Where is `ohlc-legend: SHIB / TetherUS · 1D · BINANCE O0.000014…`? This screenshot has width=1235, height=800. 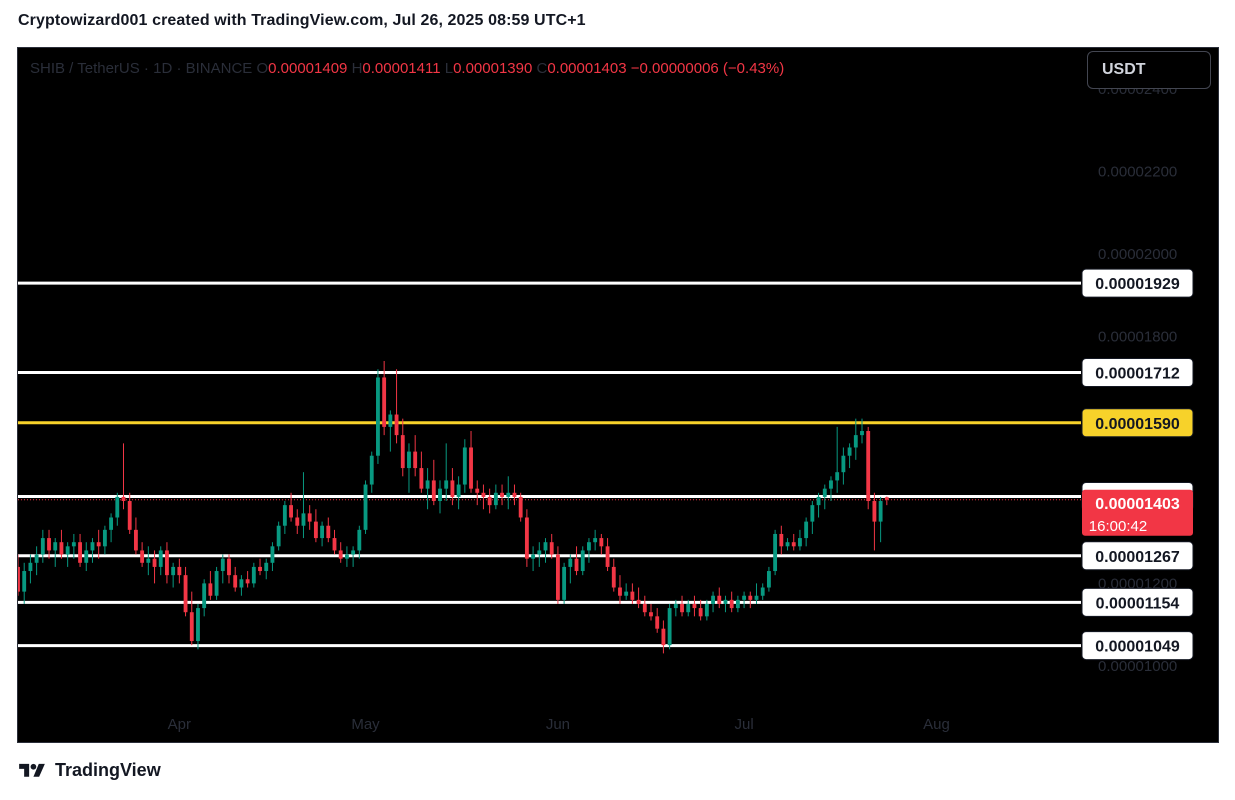 ohlc-legend: SHIB / TetherUS · 1D · BINANCE O0.000014… is located at coordinates (407, 68).